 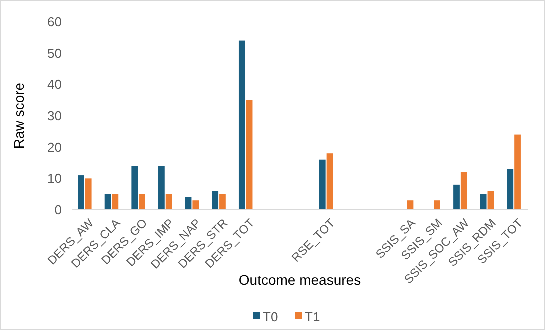 What do you see at coordinates (19, 116) in the screenshot?
I see `y-axis-title: Raw score` at bounding box center [19, 116].